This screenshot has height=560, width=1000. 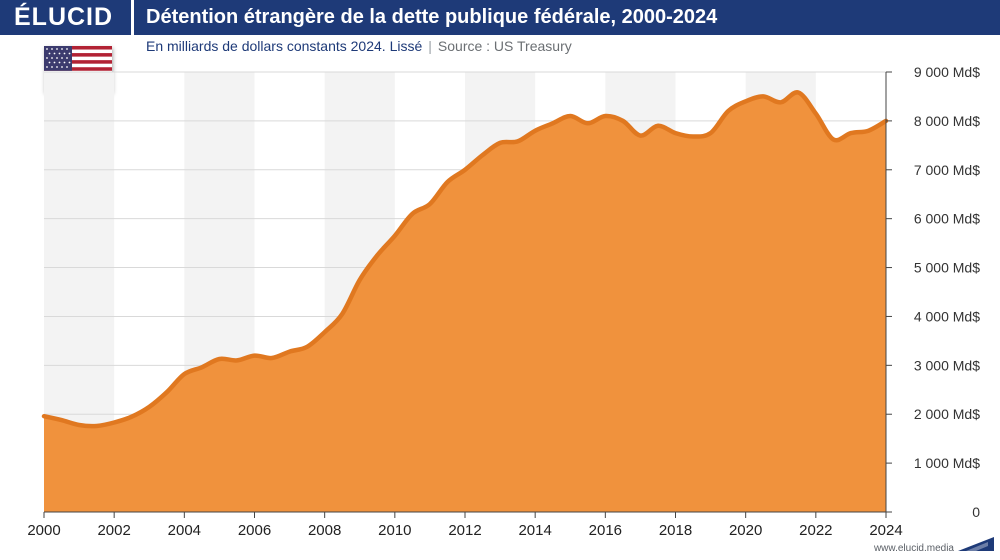 What do you see at coordinates (254, 530) in the screenshot?
I see `x-tick-label: 2006` at bounding box center [254, 530].